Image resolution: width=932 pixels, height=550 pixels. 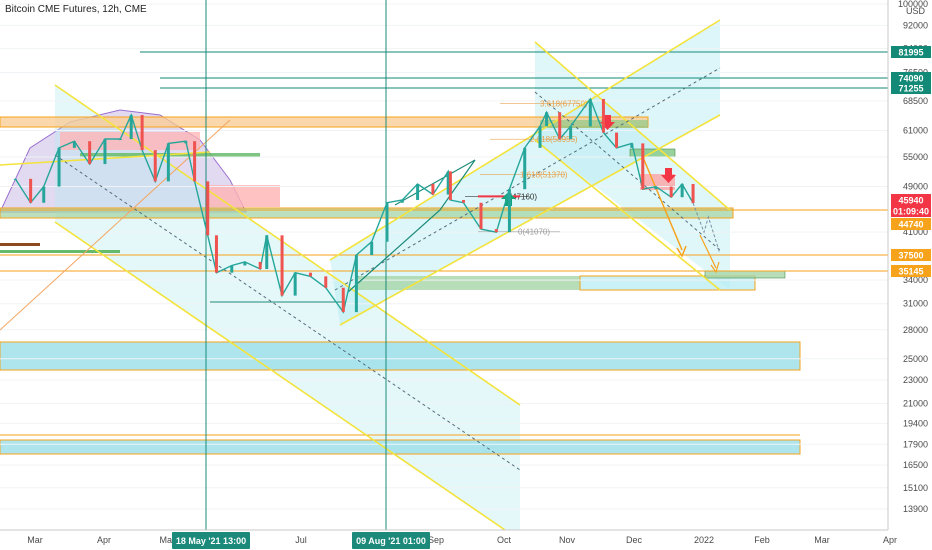 What do you see at coordinates (554, 139) in the screenshot?
I see `fib-label-1: 2.618(58955)` at bounding box center [554, 139].